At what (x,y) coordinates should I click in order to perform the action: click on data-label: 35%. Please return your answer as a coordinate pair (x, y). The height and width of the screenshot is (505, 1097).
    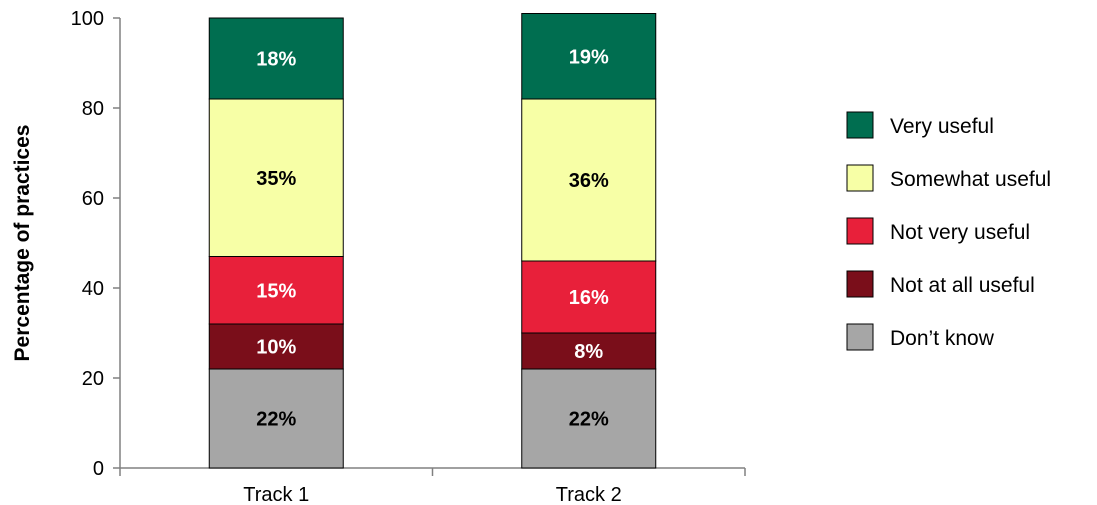
    Looking at the image, I should click on (276, 179).